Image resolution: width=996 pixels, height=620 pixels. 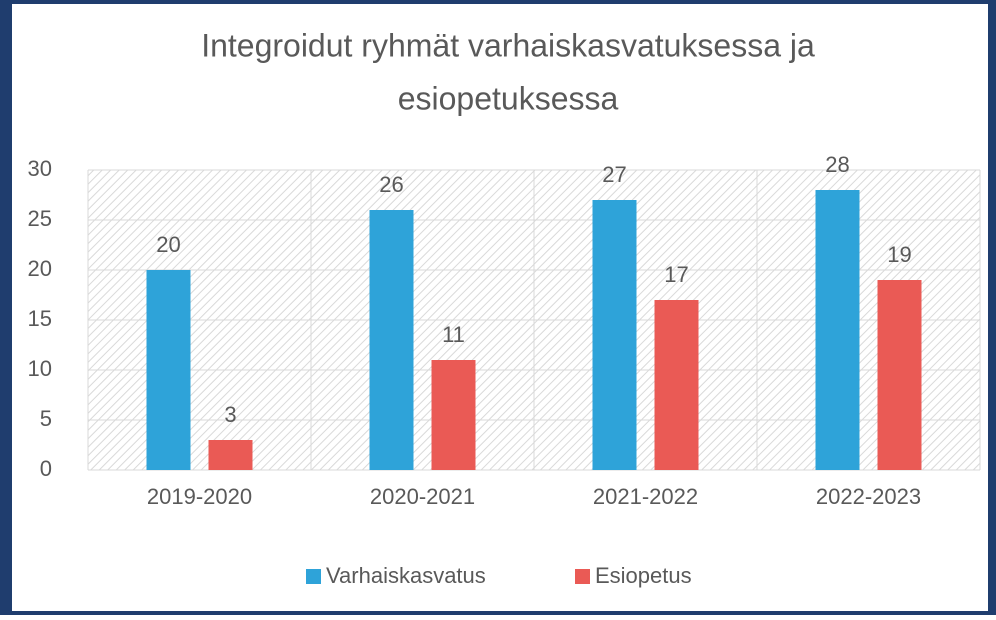 What do you see at coordinates (40, 268) in the screenshot?
I see `y-tick-label: 20` at bounding box center [40, 268].